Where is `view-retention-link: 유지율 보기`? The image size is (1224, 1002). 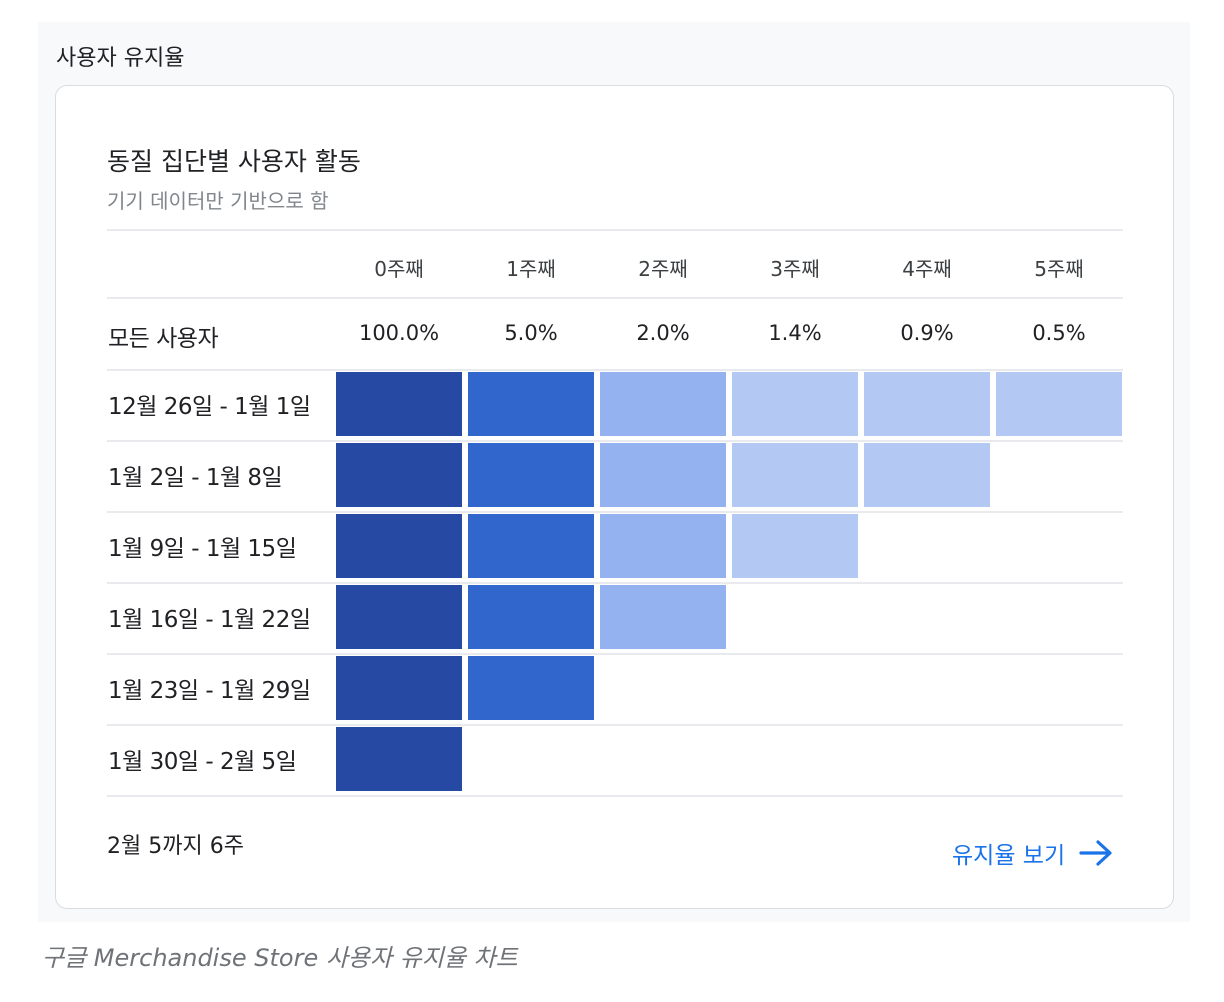 view-retention-link: 유지율 보기 is located at coordinates (1032, 853).